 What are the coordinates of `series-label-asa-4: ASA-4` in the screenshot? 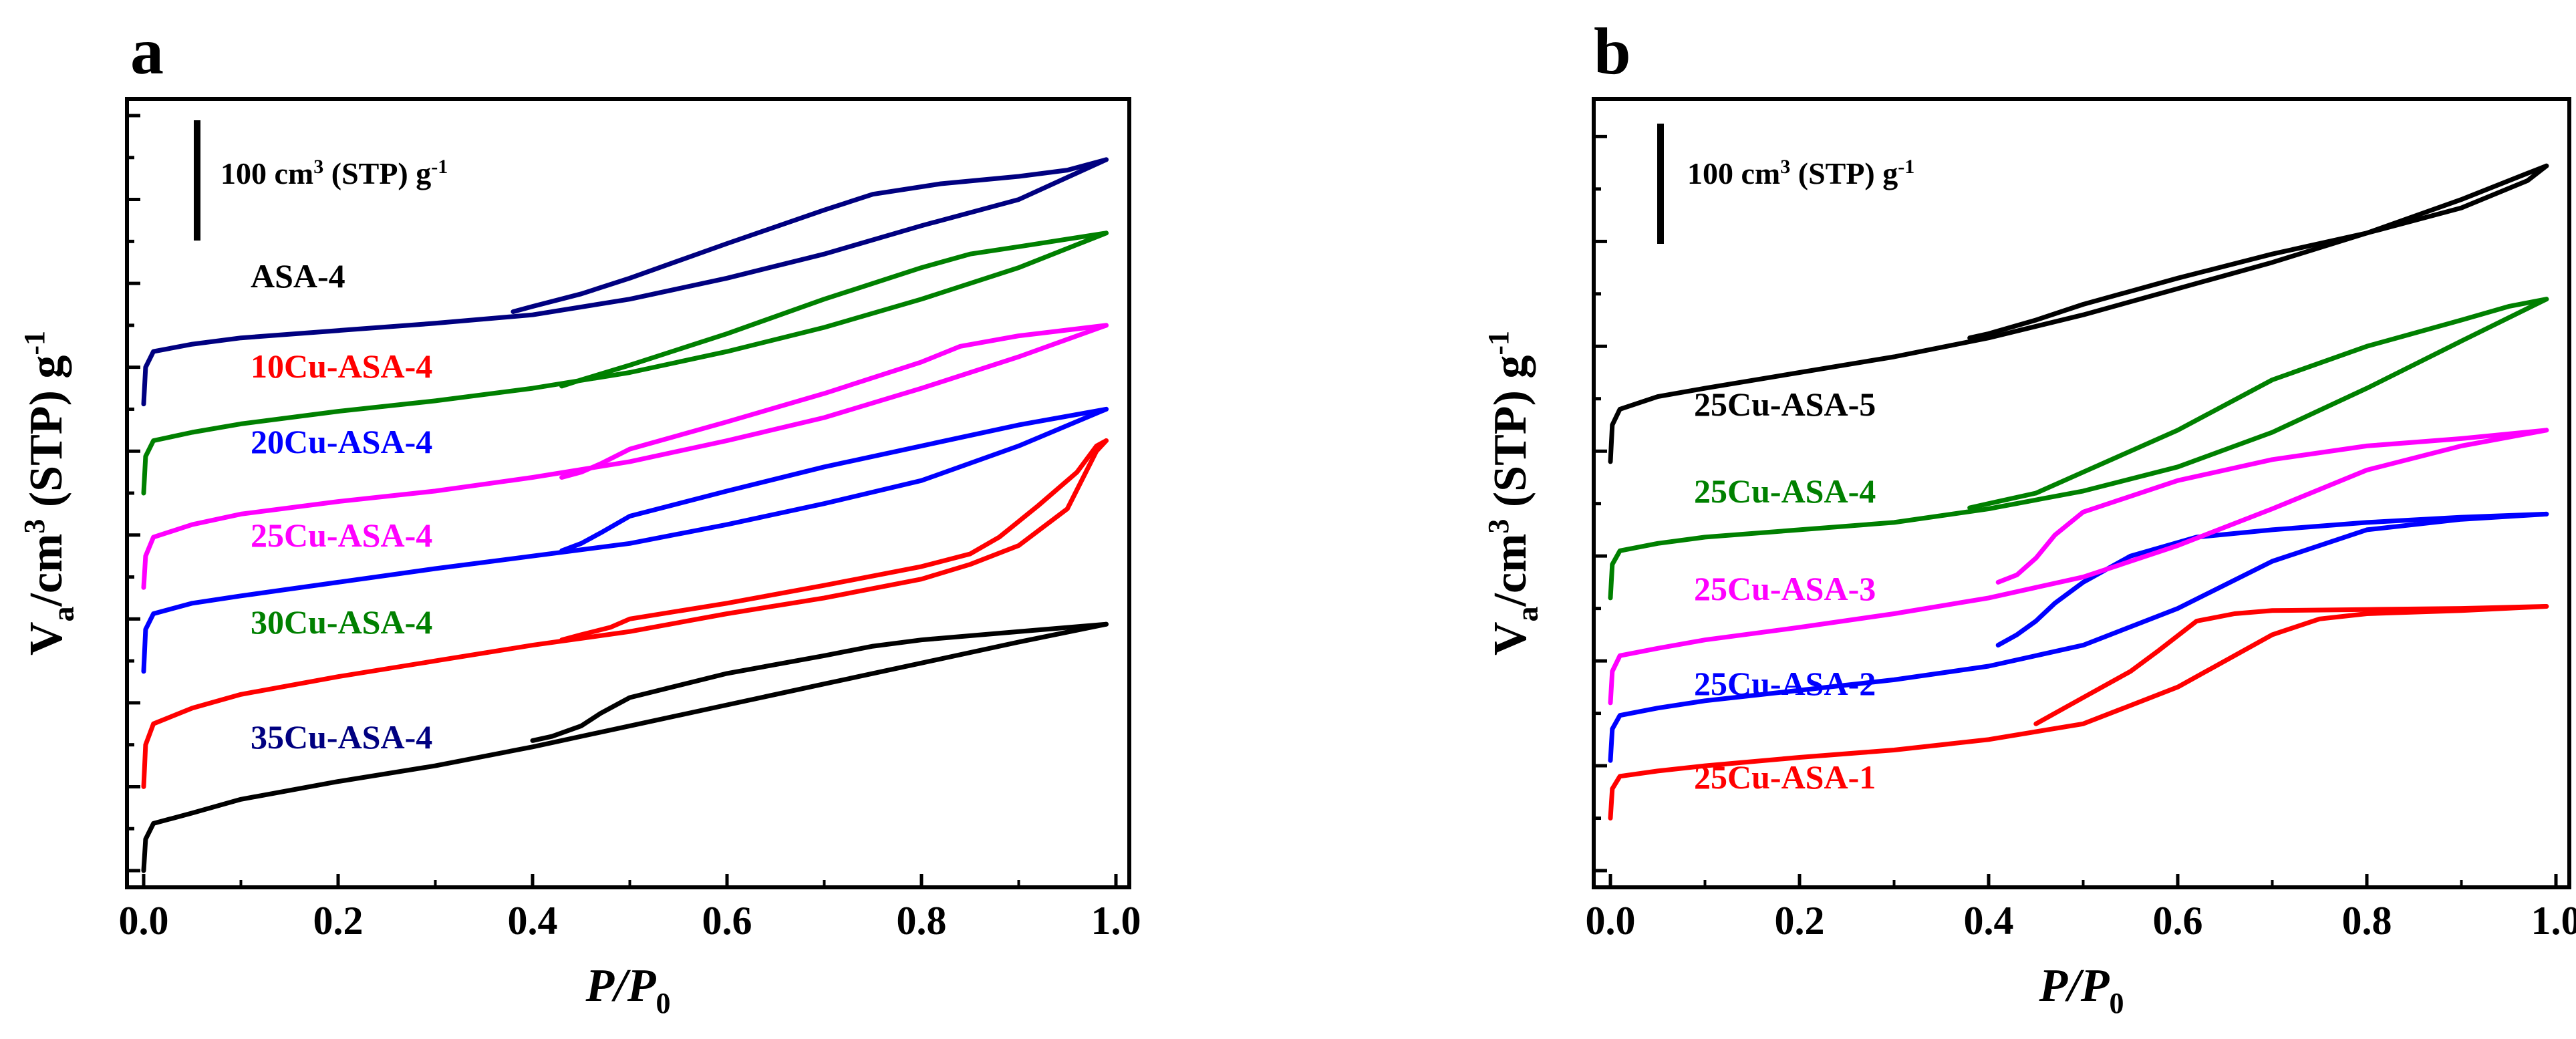 It's located at (298, 276).